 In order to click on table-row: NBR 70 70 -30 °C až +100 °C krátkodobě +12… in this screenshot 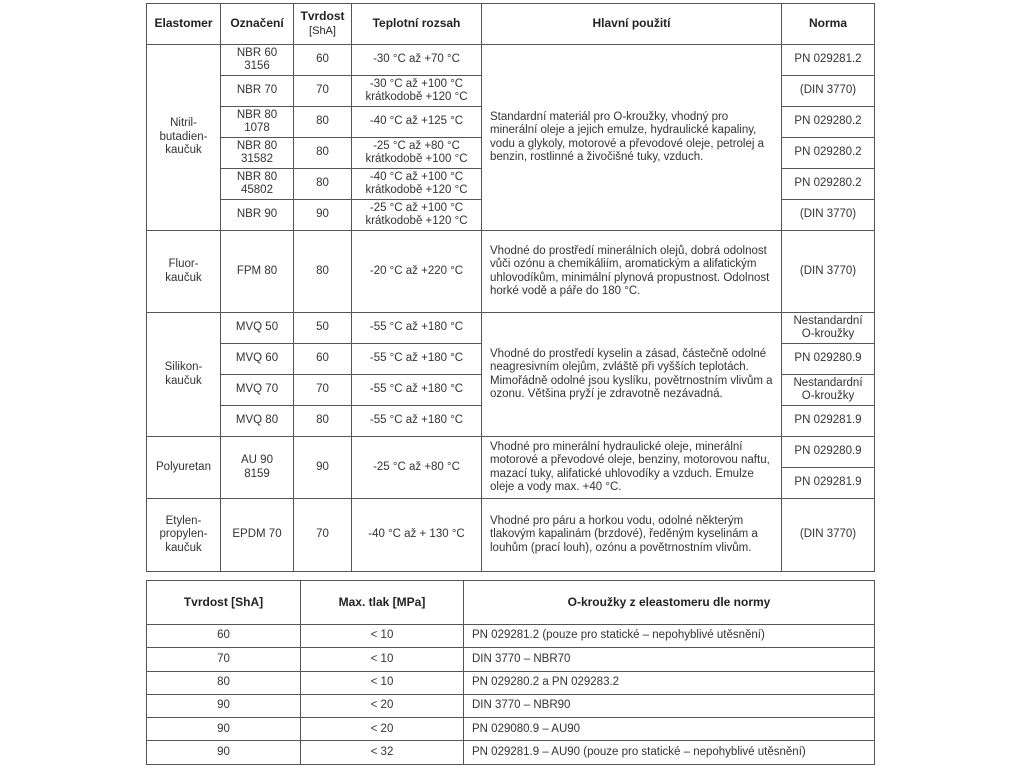, I will do `click(511, 91)`.